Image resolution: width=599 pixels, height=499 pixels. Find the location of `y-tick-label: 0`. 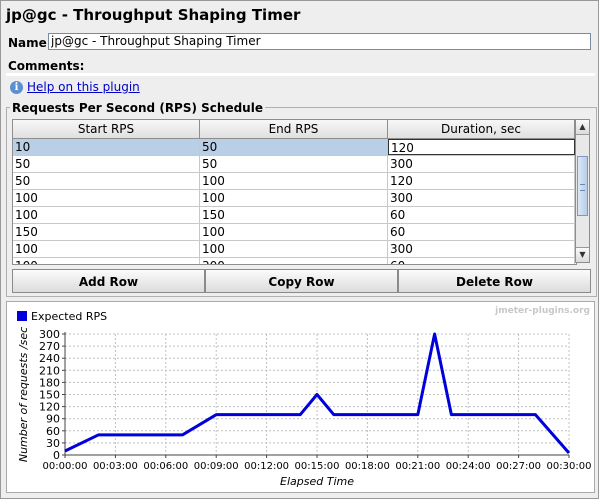

y-tick-label: 0 is located at coordinates (56, 455).